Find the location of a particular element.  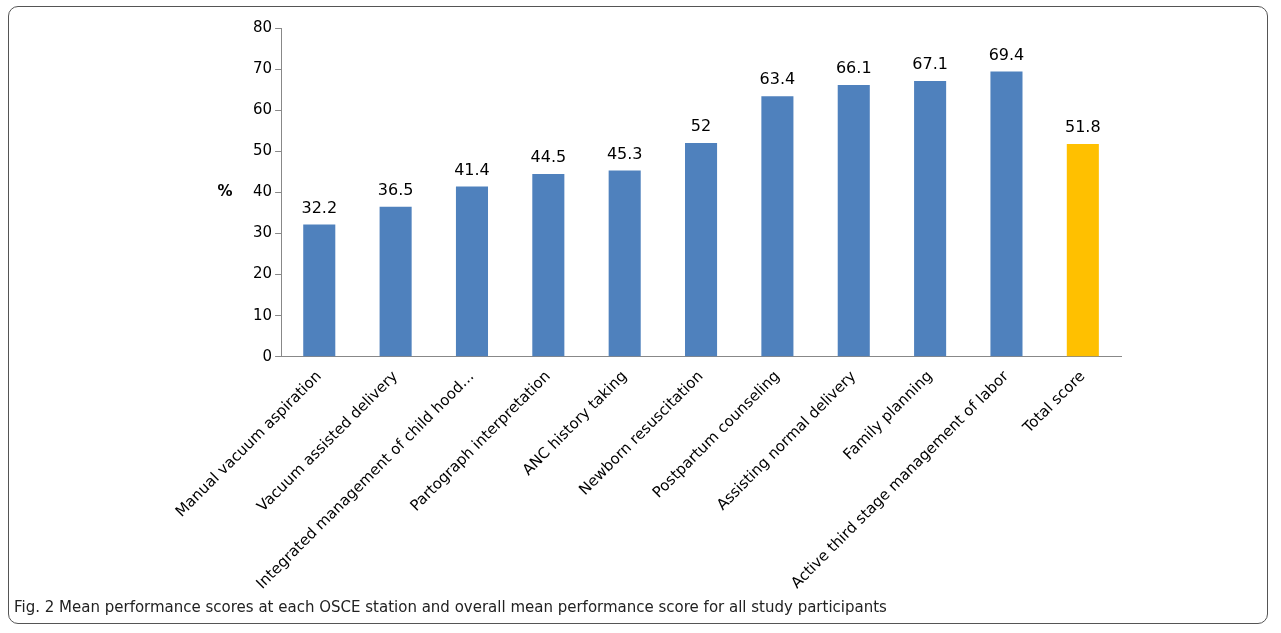

data-label: 41.4 is located at coordinates (472, 169).